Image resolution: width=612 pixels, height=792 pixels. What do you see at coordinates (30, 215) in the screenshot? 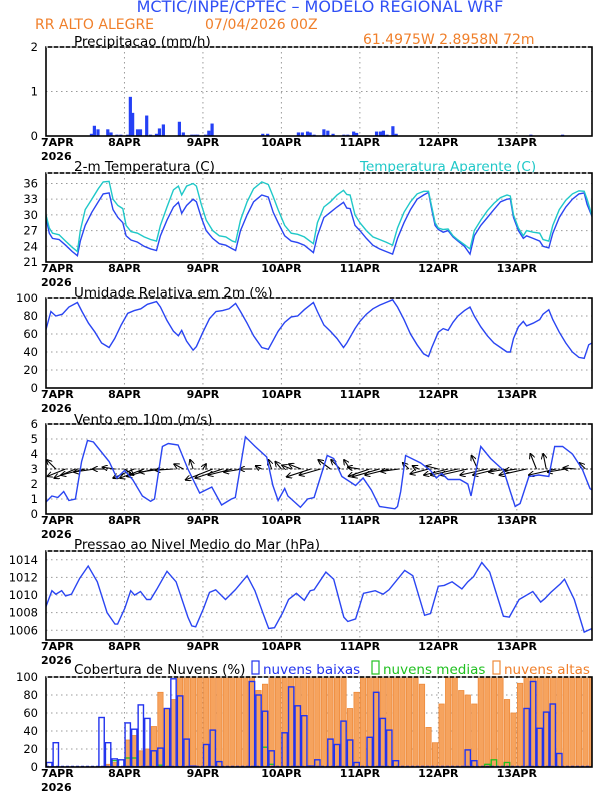
I see `y-tick-label: 30` at bounding box center [30, 215].